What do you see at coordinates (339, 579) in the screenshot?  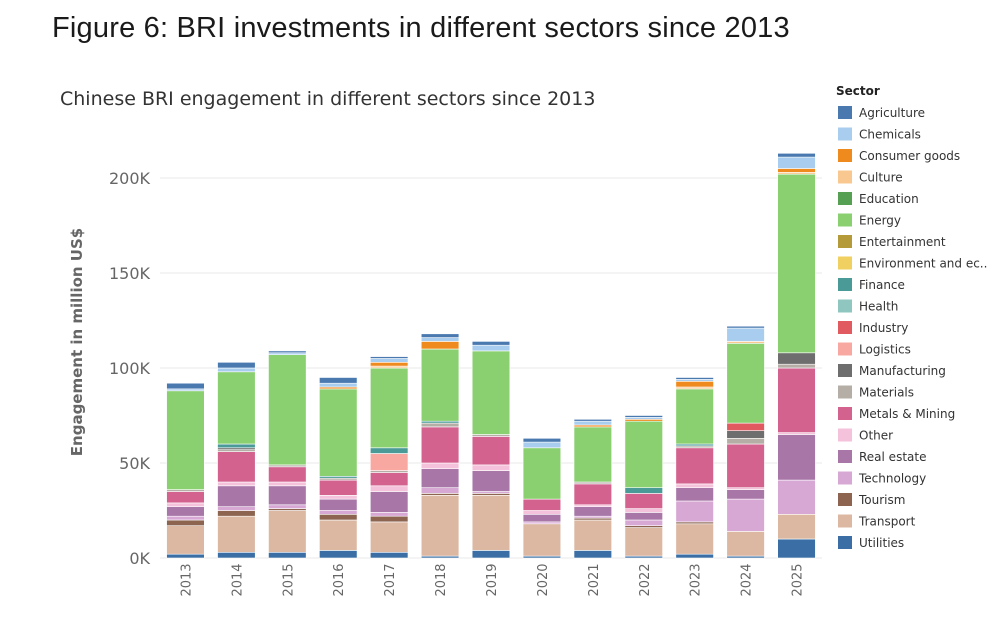 I see `x-tick-label: 2016` at bounding box center [339, 579].